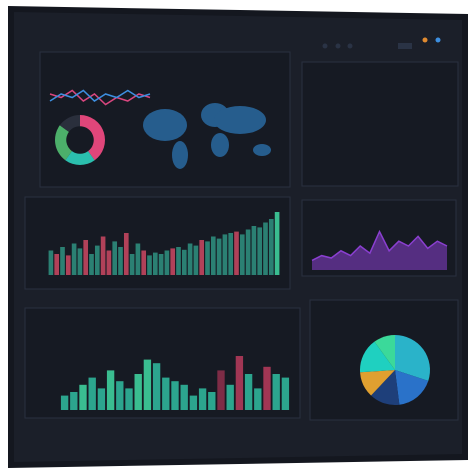  What do you see at coordinates (379, 245) in the screenshot?
I see `area-line` at bounding box center [379, 245].